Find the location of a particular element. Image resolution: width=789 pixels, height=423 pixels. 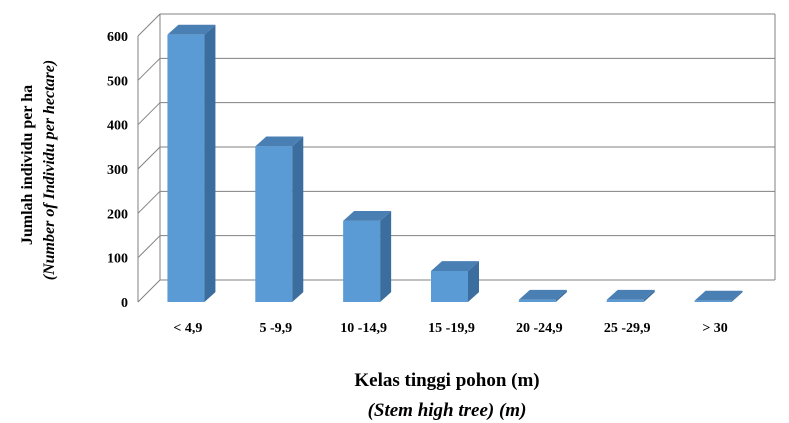

x-tick-label: > 30 is located at coordinates (714, 328).